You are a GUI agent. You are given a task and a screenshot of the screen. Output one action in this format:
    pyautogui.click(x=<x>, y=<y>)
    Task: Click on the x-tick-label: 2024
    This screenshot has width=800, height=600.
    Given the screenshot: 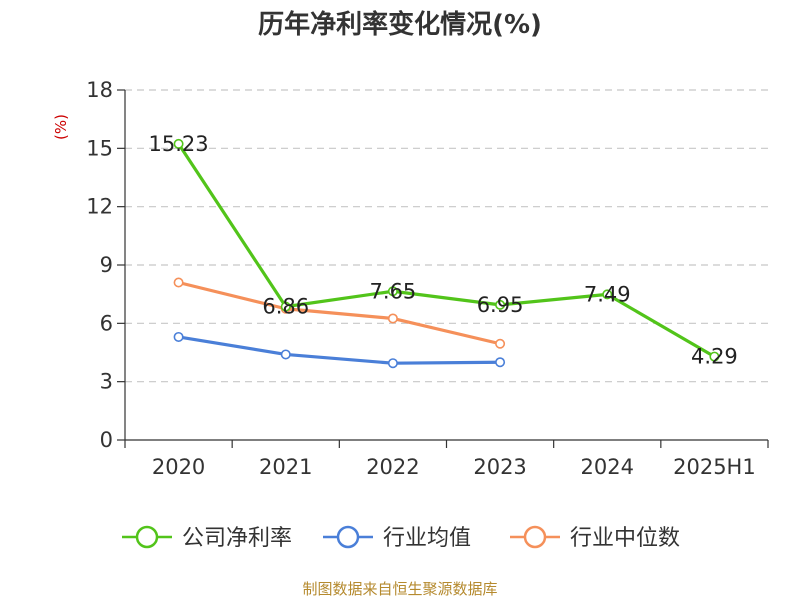 What is the action you would take?
    pyautogui.click(x=607, y=467)
    